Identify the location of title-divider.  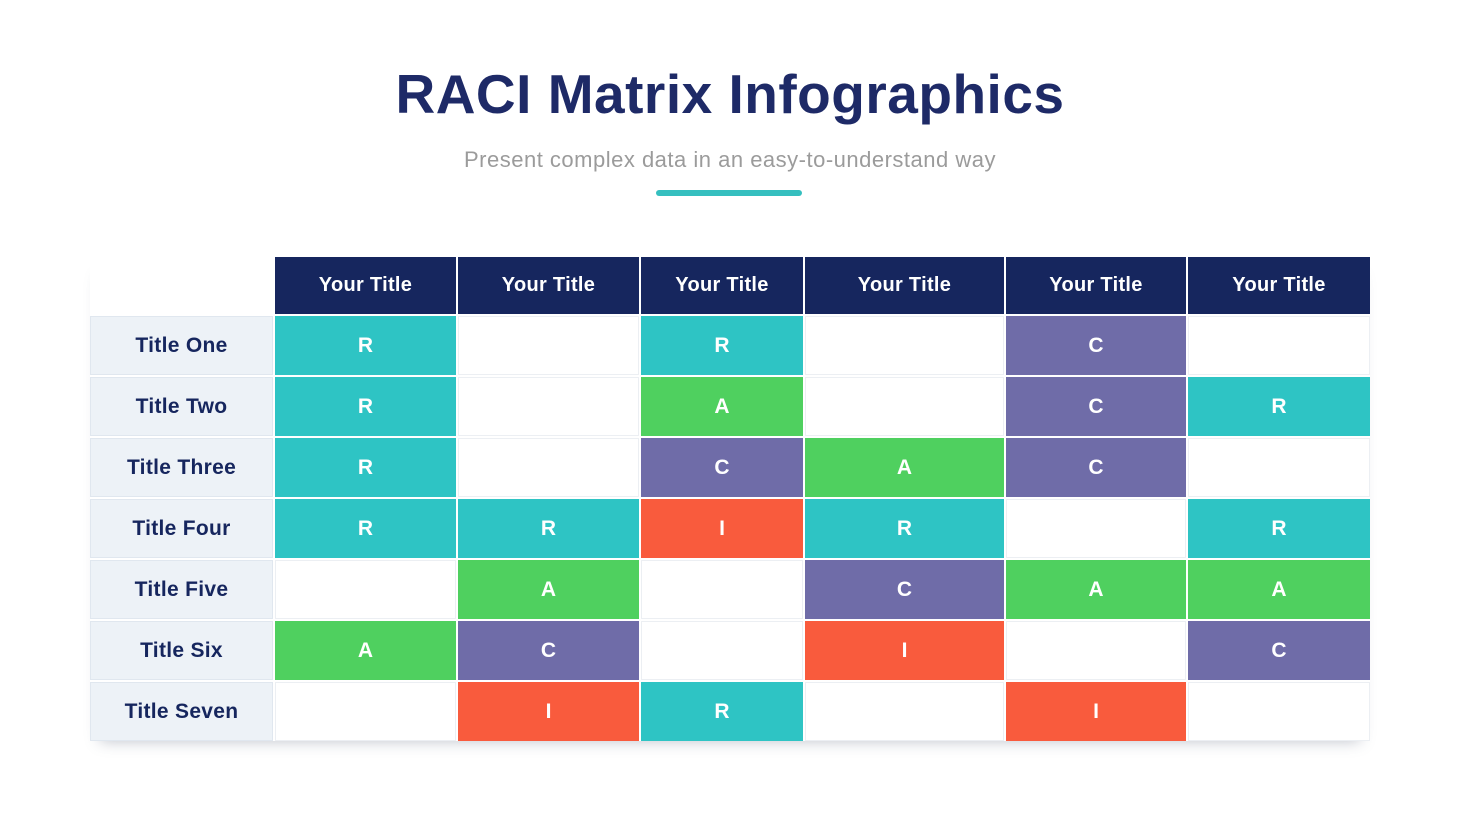
(729, 193).